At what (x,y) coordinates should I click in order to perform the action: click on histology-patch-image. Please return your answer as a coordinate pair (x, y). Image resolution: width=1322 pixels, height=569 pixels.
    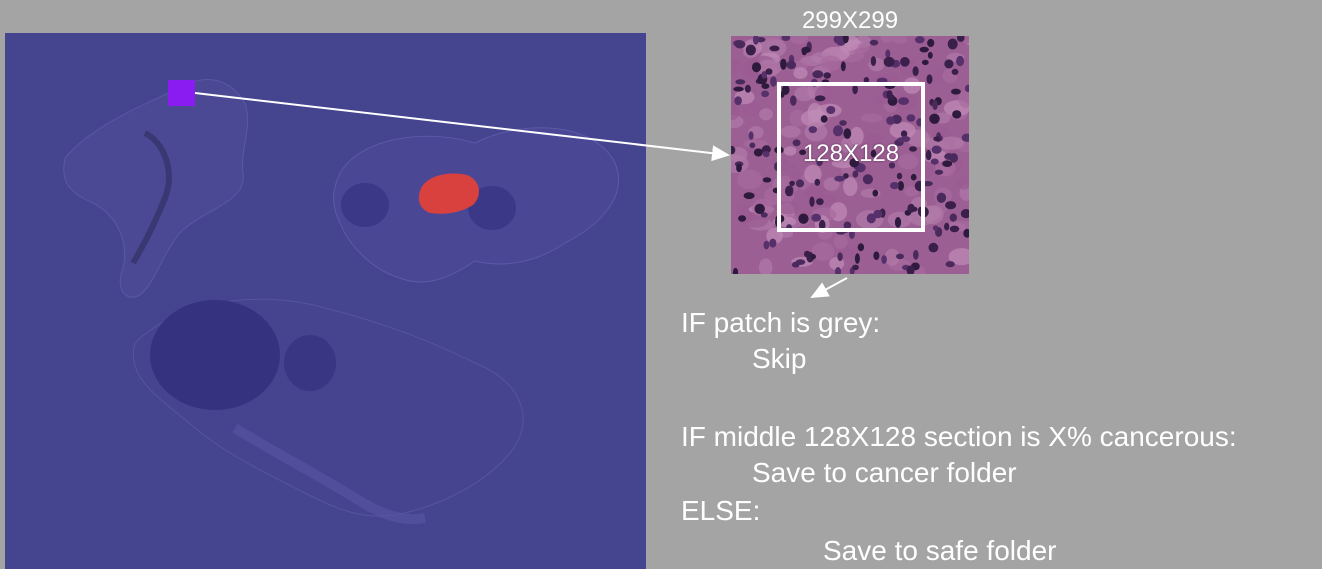
    Looking at the image, I should click on (850, 155).